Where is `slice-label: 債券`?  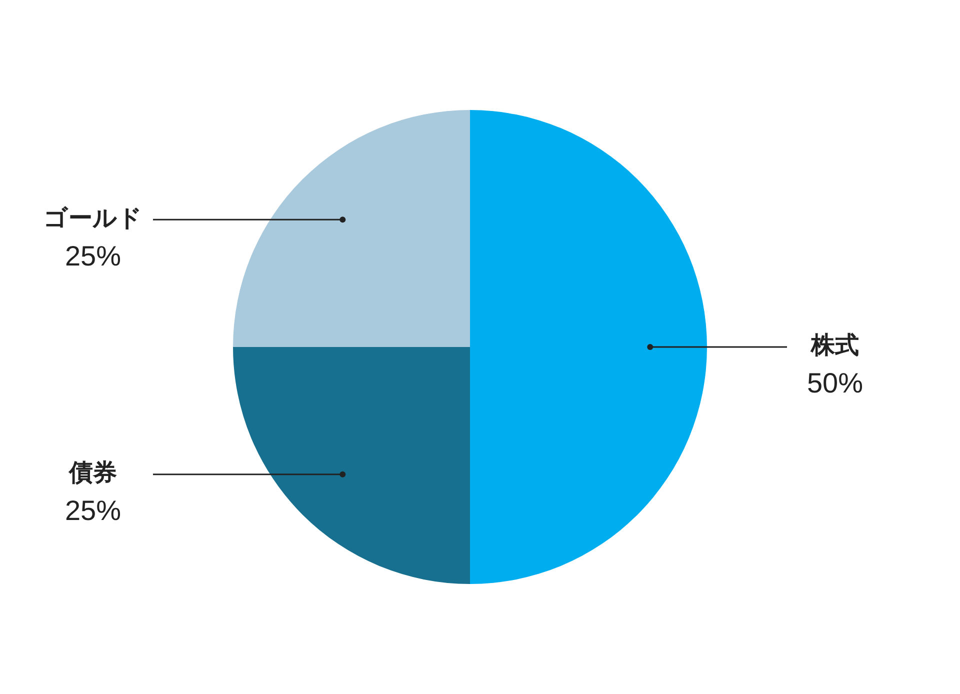 slice-label: 債券 is located at coordinates (92, 472).